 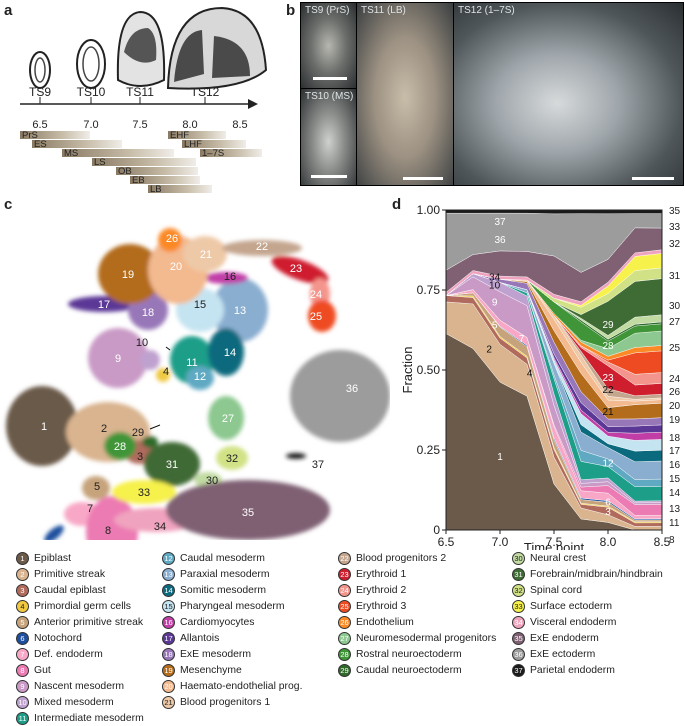 I want to click on legend-item: 23 Erythroid 1, so click(x=417, y=574).